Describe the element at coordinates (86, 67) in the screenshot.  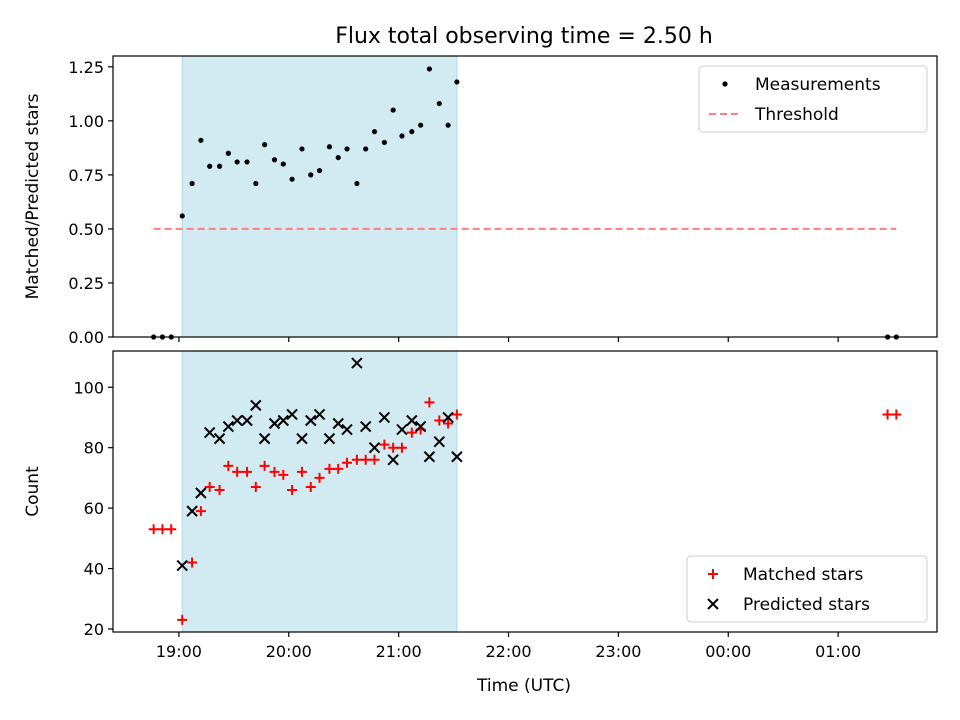
I see `y-tick-label: 1.25` at that location.